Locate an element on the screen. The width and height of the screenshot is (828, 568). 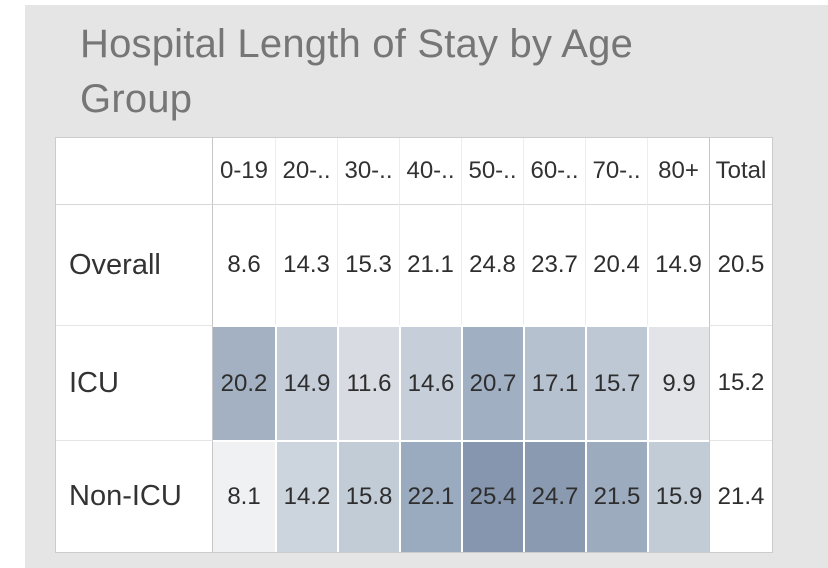
cell-non-icu-30: 15.8 is located at coordinates (368, 496).